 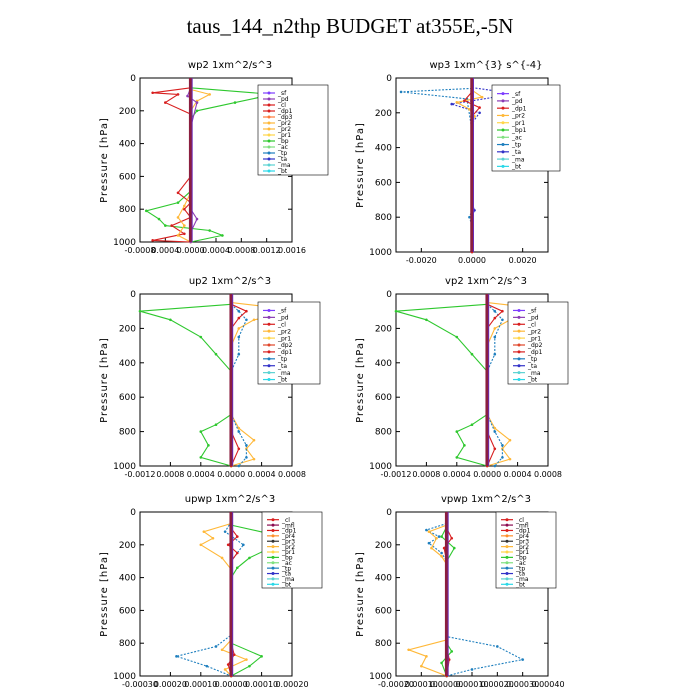 I want to click on y-axis-label: Pressure [hPa], so click(x=104, y=160).